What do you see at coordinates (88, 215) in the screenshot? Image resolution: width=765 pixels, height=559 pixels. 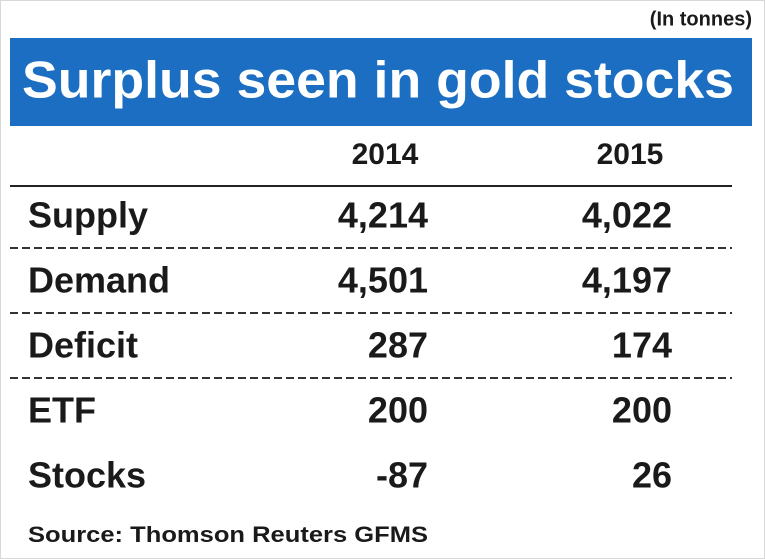 I see `row-label: Supply` at bounding box center [88, 215].